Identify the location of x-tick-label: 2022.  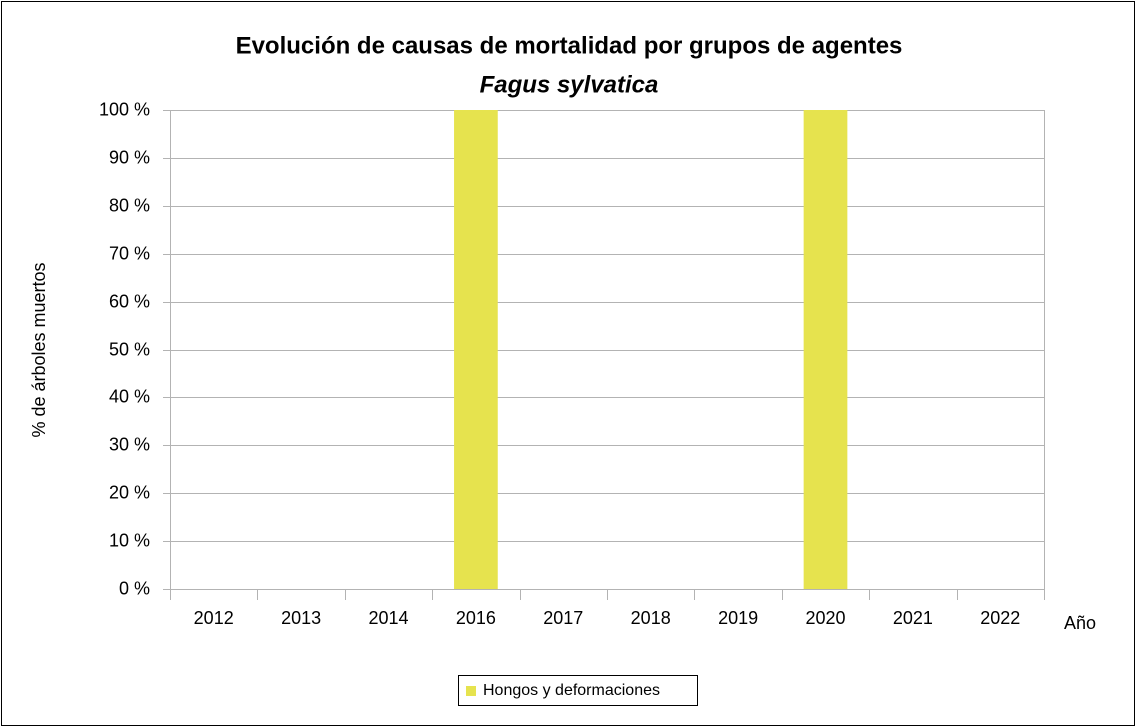
(1000, 618).